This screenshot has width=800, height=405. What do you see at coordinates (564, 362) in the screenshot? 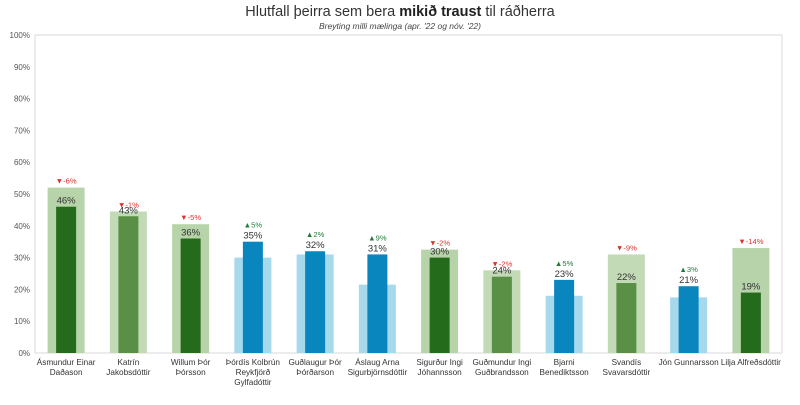
I see `x-tick-label-line: Bjarni` at bounding box center [564, 362].